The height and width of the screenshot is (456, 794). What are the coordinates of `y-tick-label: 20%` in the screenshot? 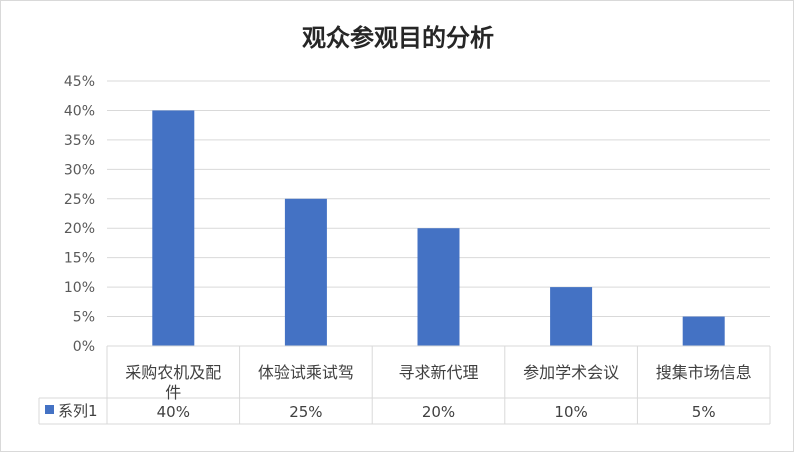 It's located at (79, 229).